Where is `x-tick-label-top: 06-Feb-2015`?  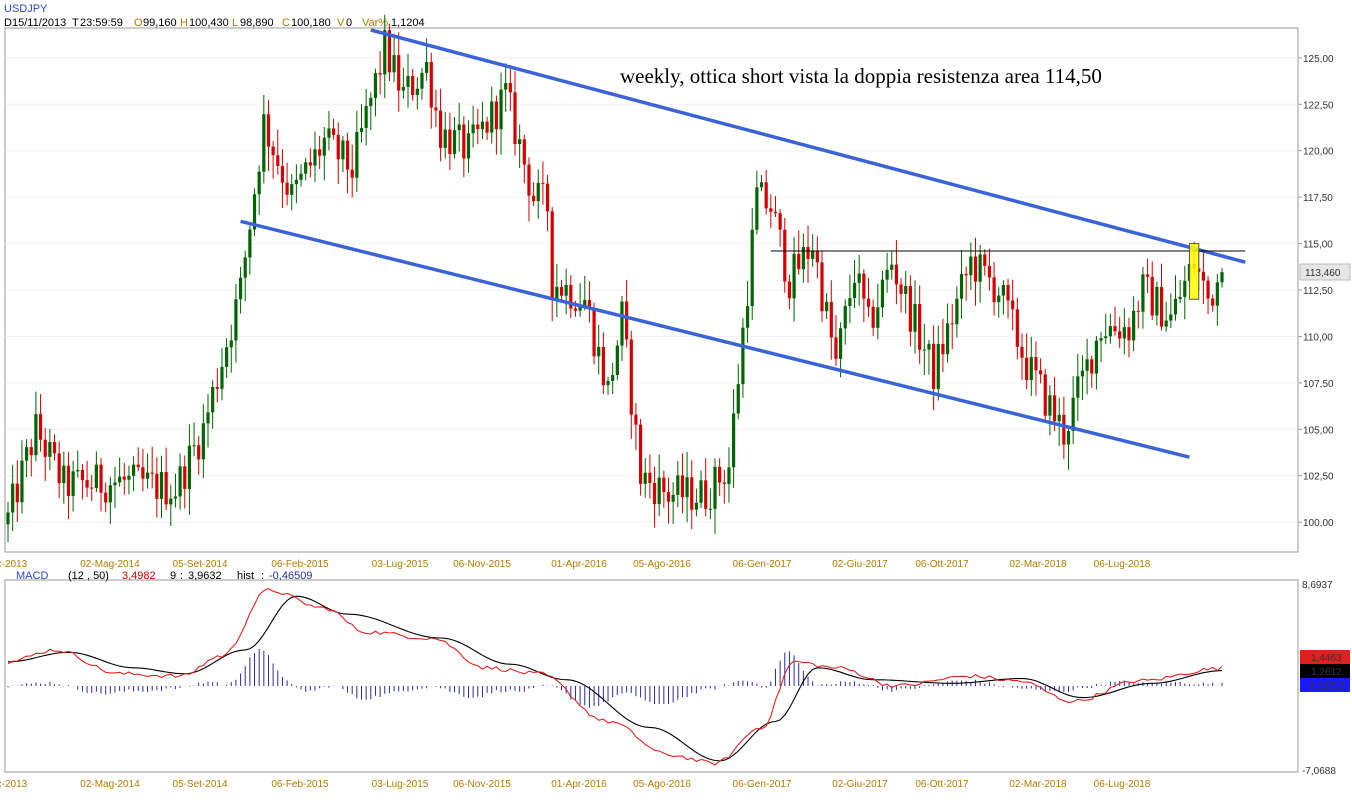 x-tick-label-top: 06-Feb-2015 is located at coordinates (300, 564).